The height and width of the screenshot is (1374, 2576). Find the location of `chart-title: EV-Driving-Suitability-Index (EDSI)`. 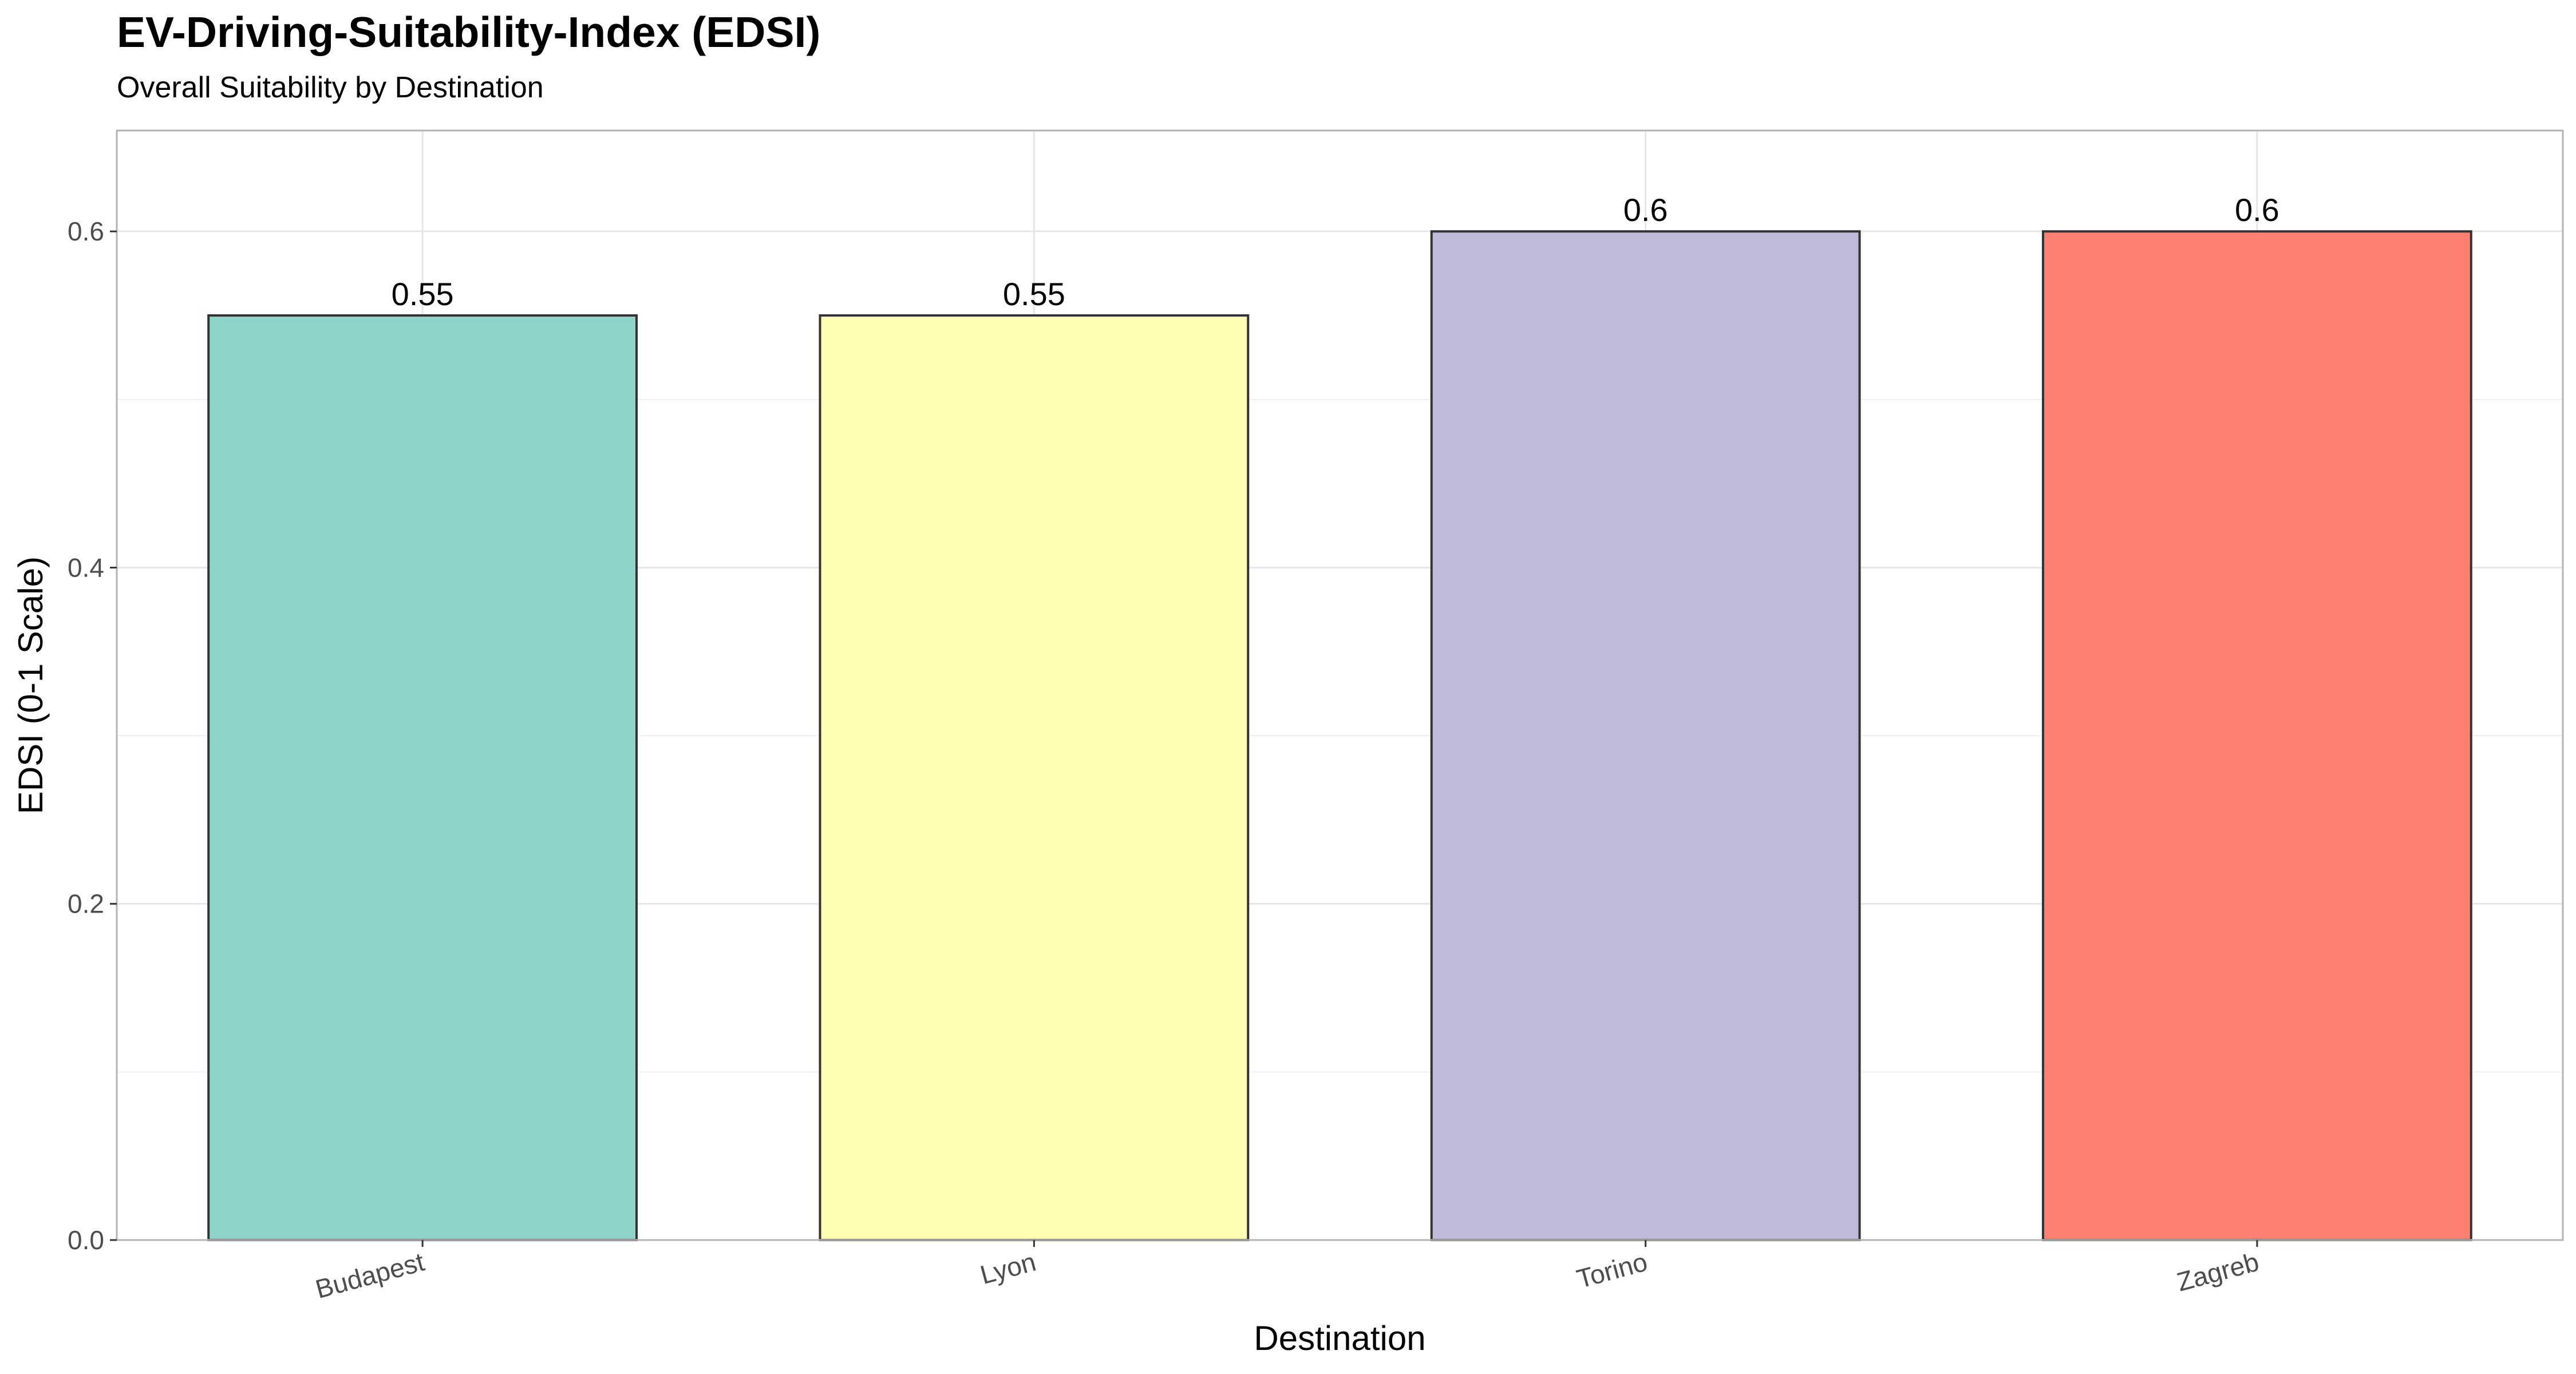

chart-title: EV-Driving-Suitability-Index (EDSI) is located at coordinates (468, 32).